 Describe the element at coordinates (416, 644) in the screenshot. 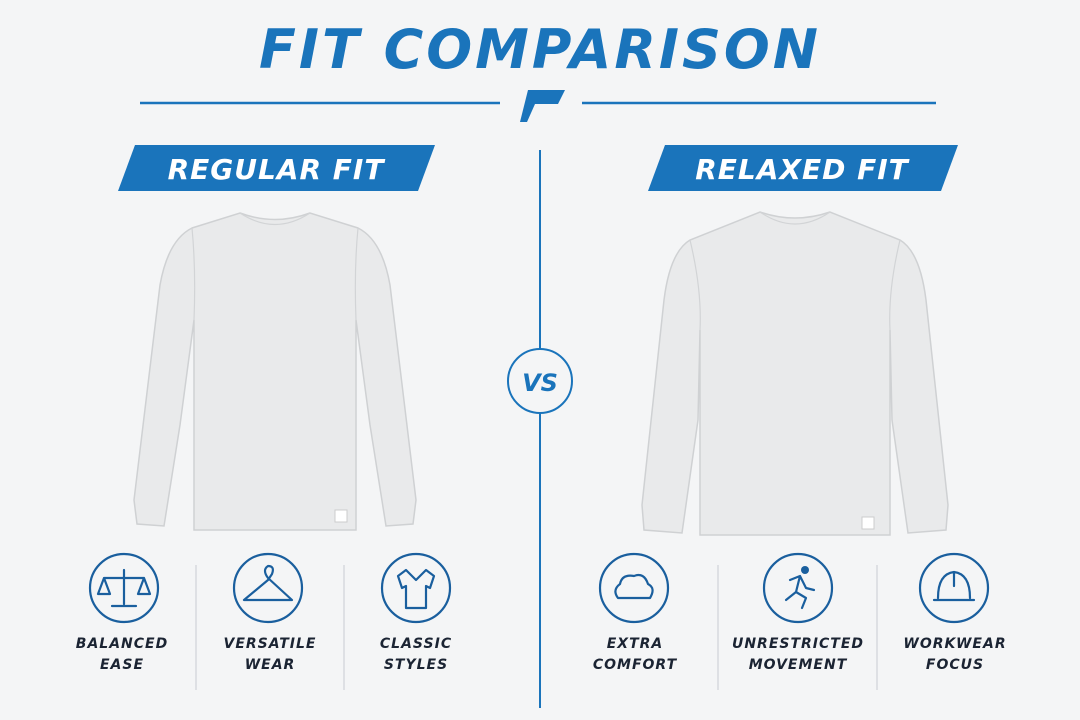

I see `feature-label: CLASSIC` at that location.